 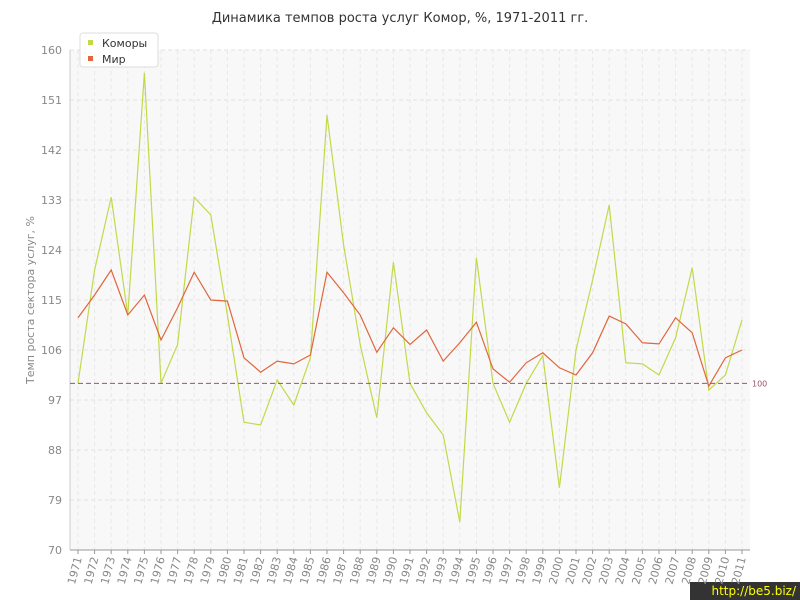 I want to click on y-tick-label: 70, so click(x=55, y=550).